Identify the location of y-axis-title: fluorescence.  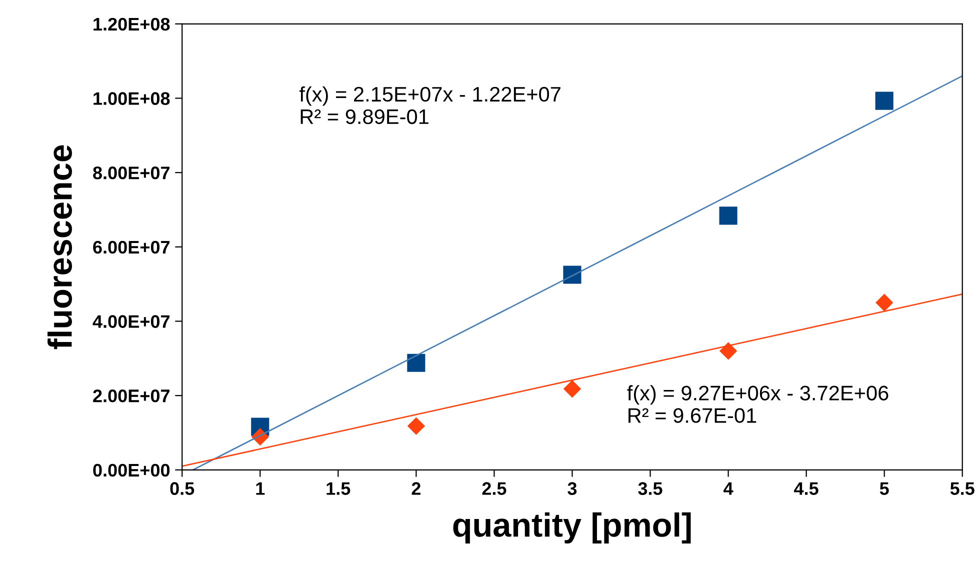
(60, 247).